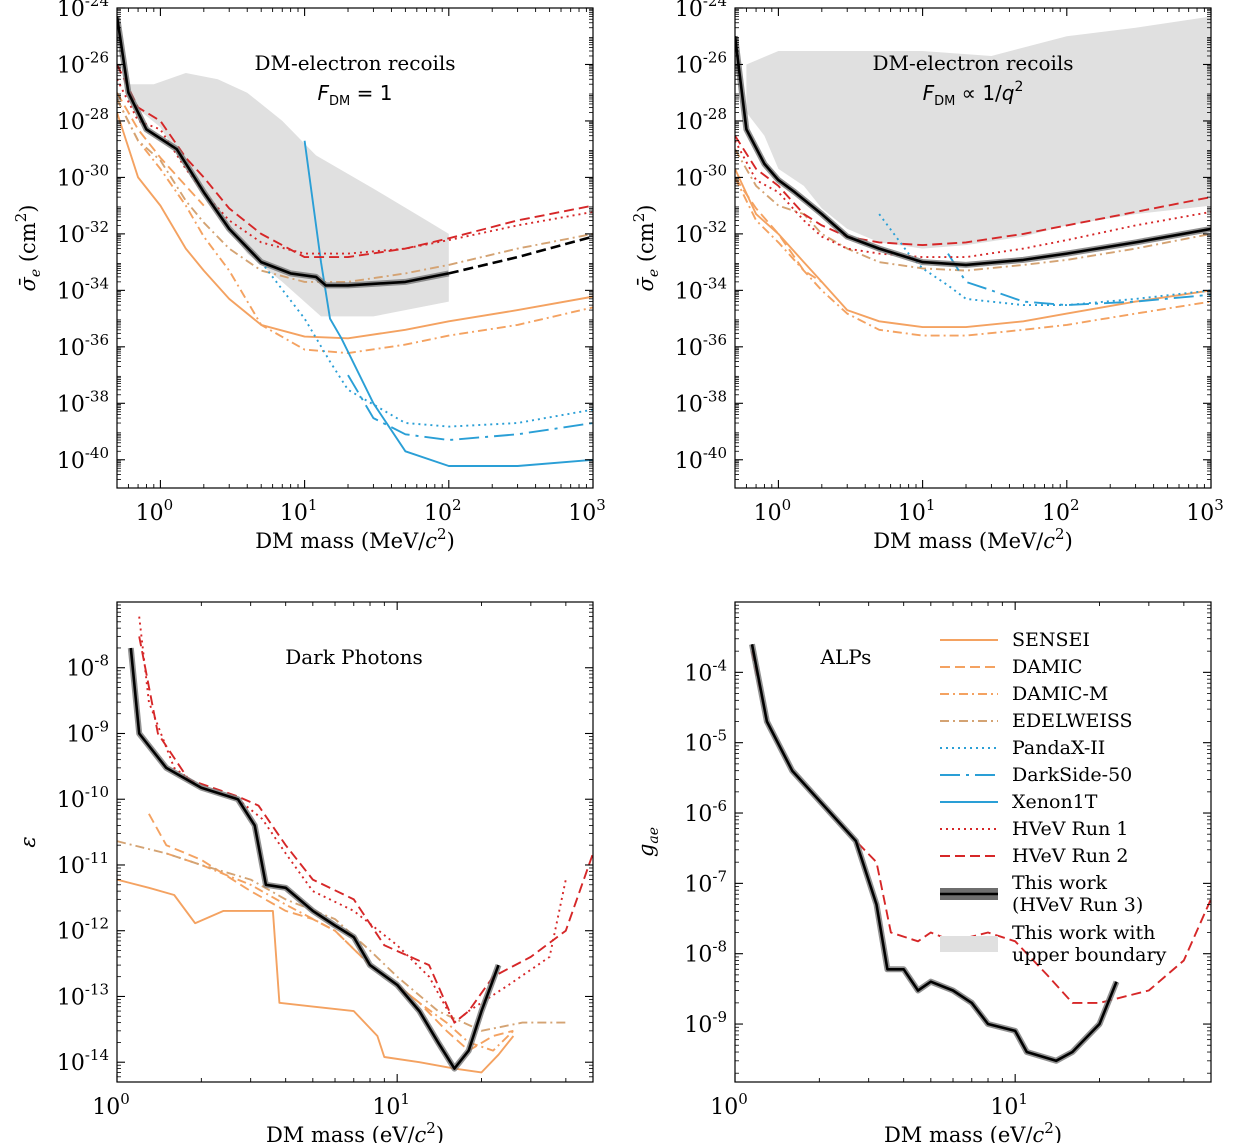 The height and width of the screenshot is (1143, 1234). I want to click on legend-label: SENSEI, so click(1051, 640).